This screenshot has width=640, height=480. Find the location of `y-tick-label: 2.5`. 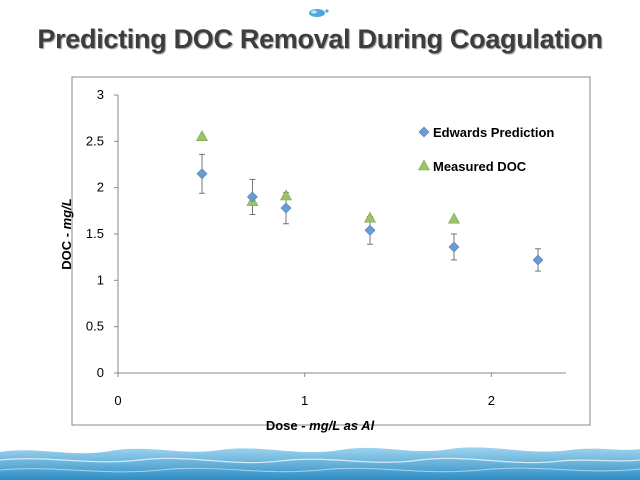

y-tick-label: 2.5 is located at coordinates (95, 140).